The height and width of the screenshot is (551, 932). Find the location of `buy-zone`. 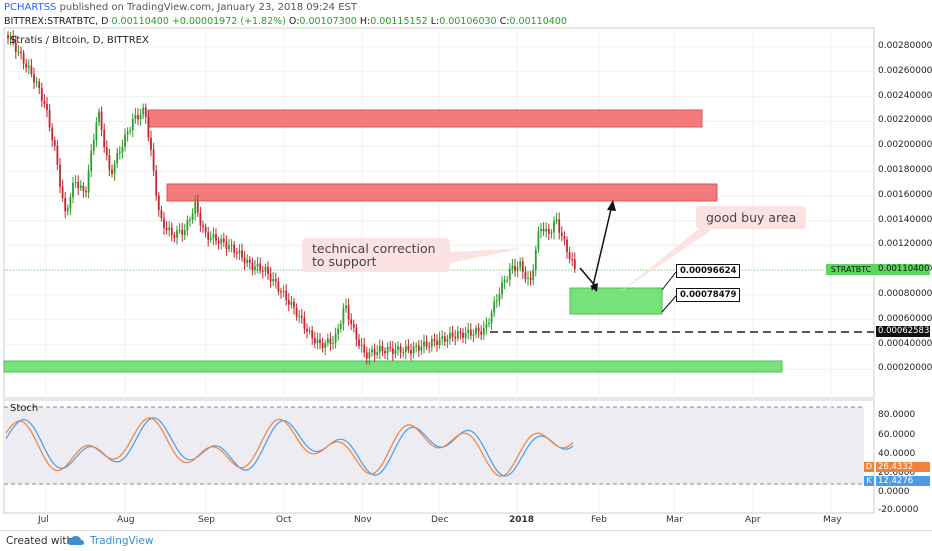

buy-zone is located at coordinates (616, 301).